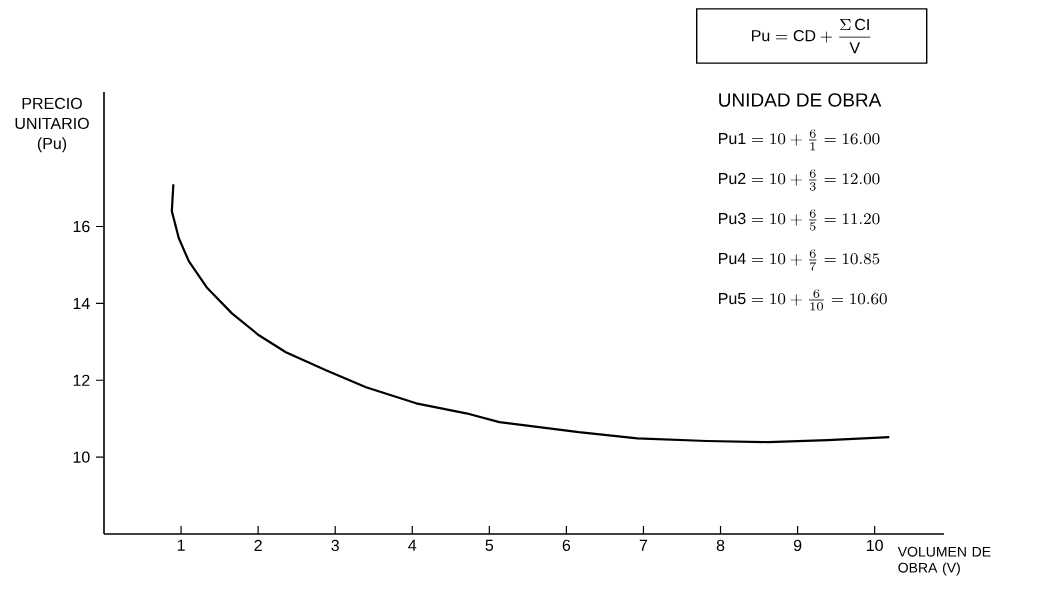  Describe the element at coordinates (799, 140) in the screenshot. I see `annotation: $\mathrm{Pu1} = 10 + \frac{6}{1} = 16.00$` at that location.